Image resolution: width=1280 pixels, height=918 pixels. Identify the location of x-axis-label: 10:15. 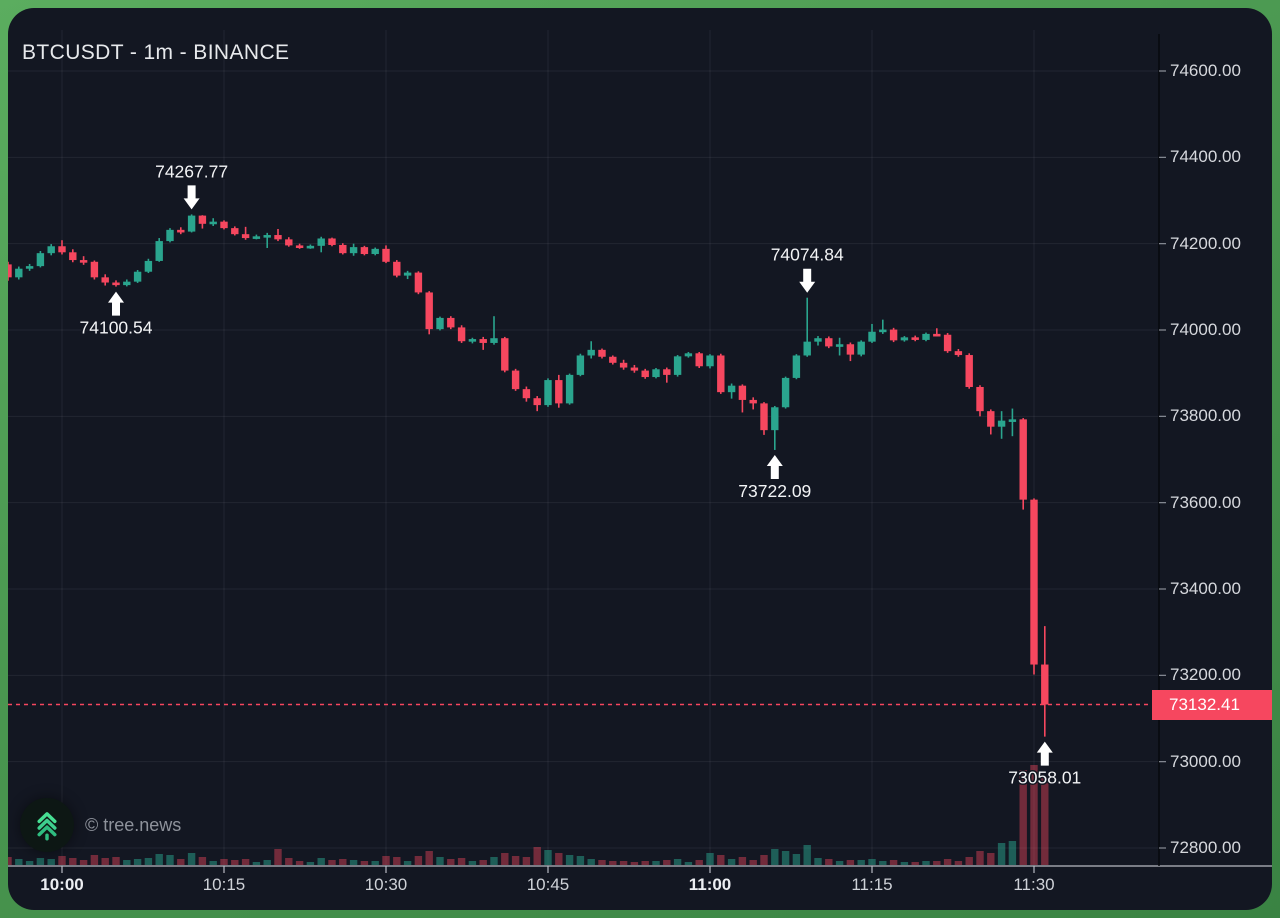
(224, 884).